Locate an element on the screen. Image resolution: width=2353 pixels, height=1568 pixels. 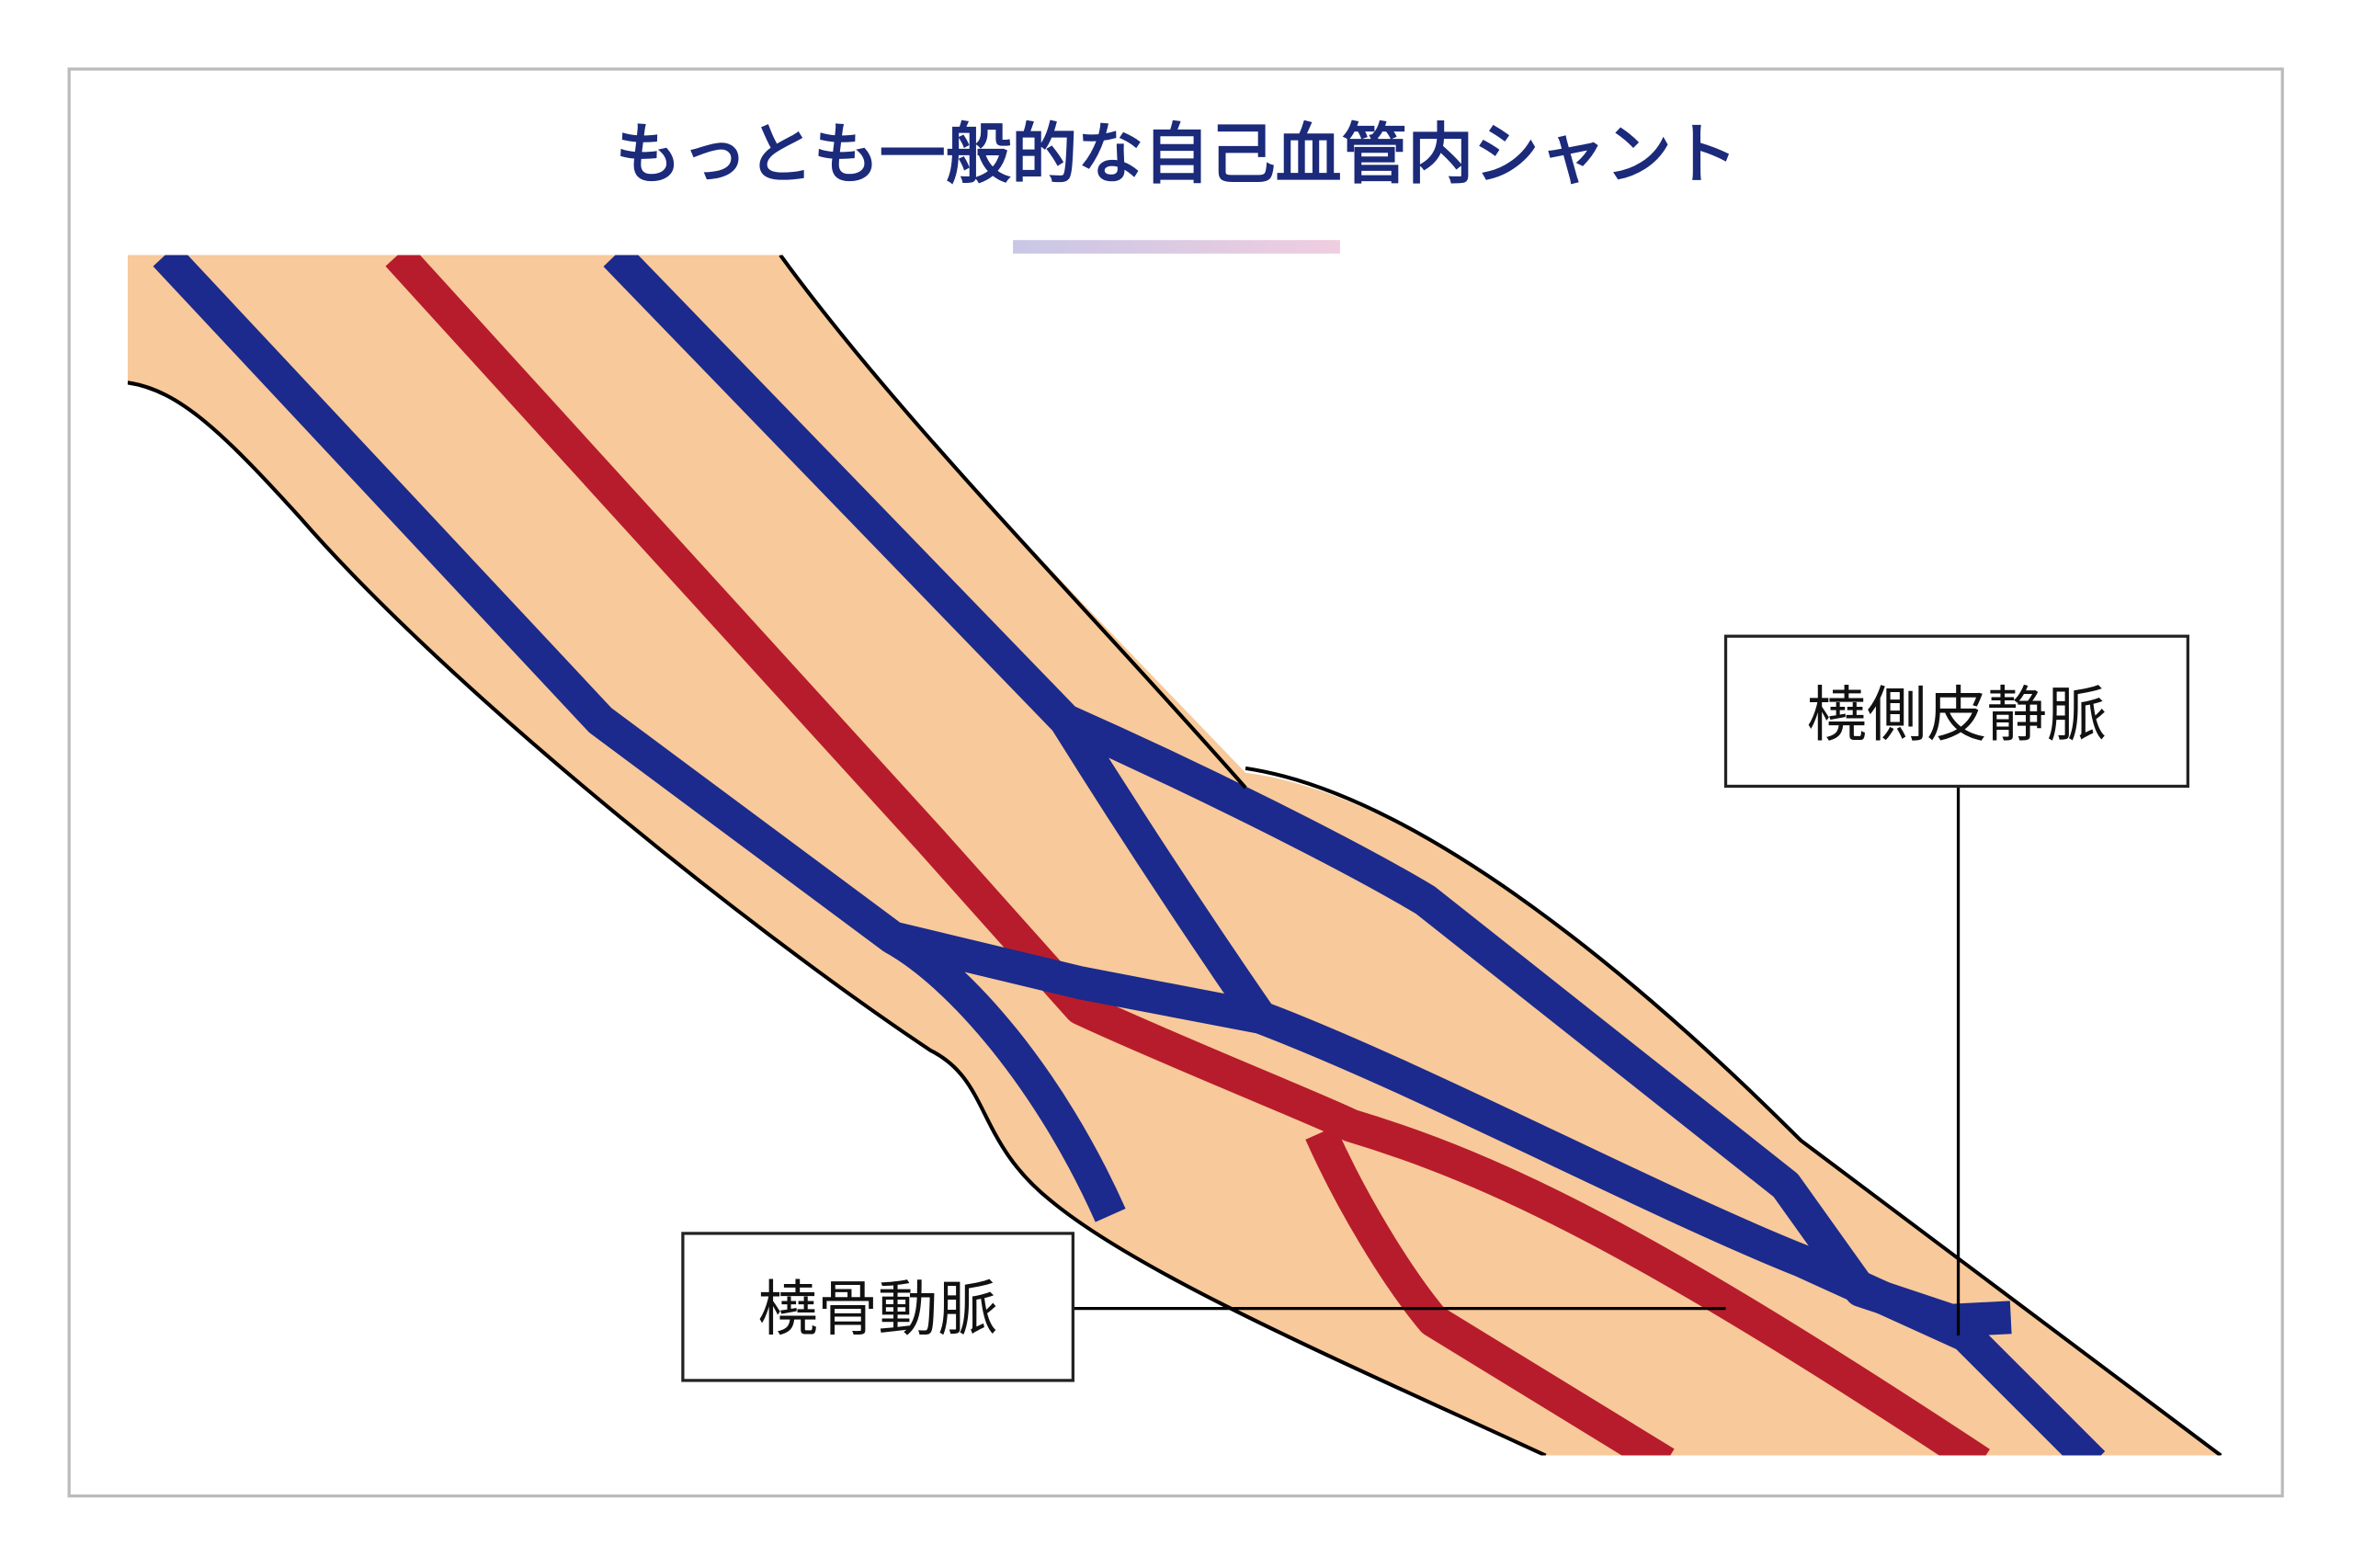
label: 橈骨動脈 is located at coordinates (878, 1309).